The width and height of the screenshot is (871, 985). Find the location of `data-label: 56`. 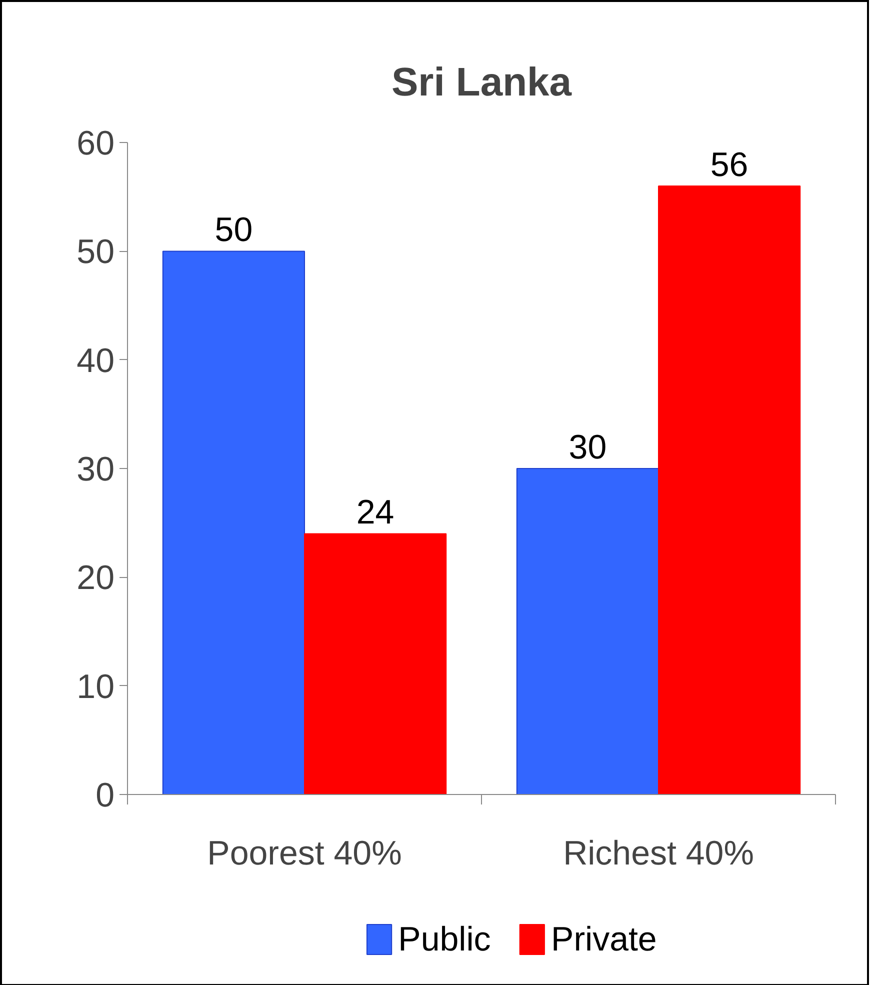

data-label: 56 is located at coordinates (729, 165).